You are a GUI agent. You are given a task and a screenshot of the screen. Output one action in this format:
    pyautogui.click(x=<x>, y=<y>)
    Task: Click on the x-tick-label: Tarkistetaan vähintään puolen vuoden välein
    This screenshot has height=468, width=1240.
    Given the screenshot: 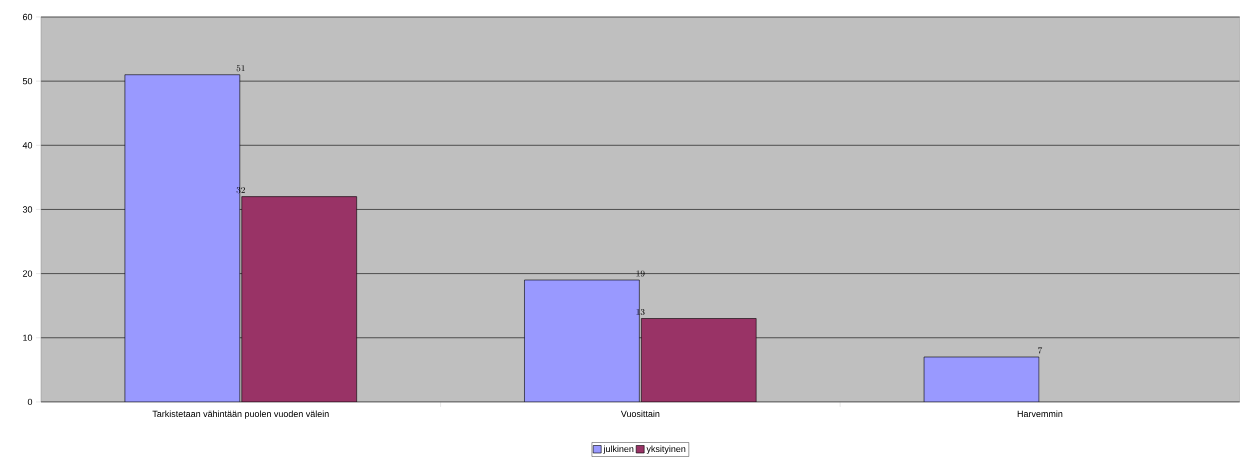 What is the action you would take?
    pyautogui.click(x=240, y=414)
    